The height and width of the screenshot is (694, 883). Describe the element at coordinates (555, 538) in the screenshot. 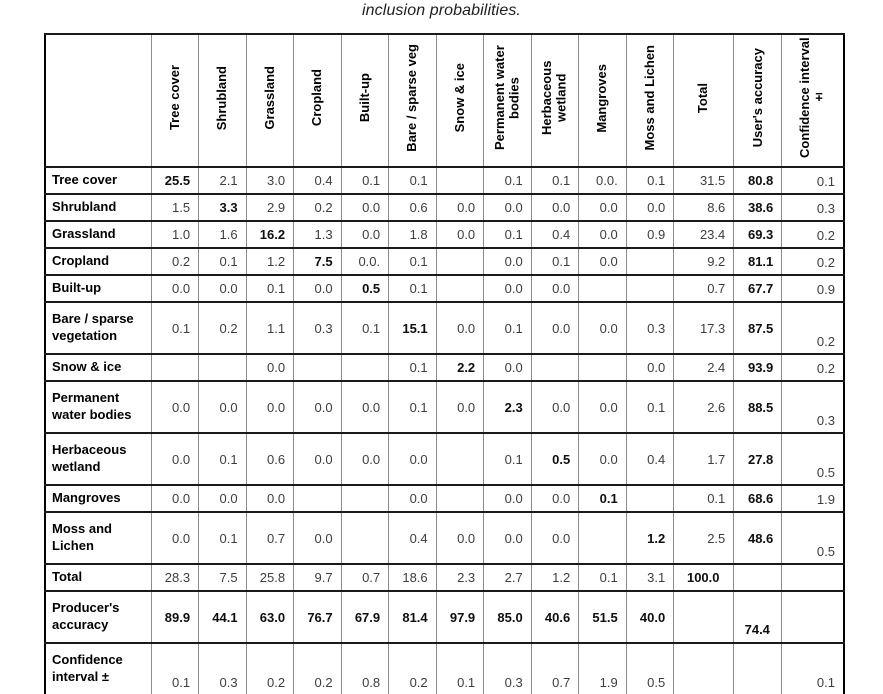

I see `cell-moss-and-lichen-herbaceous-wetland: 0.0` at that location.